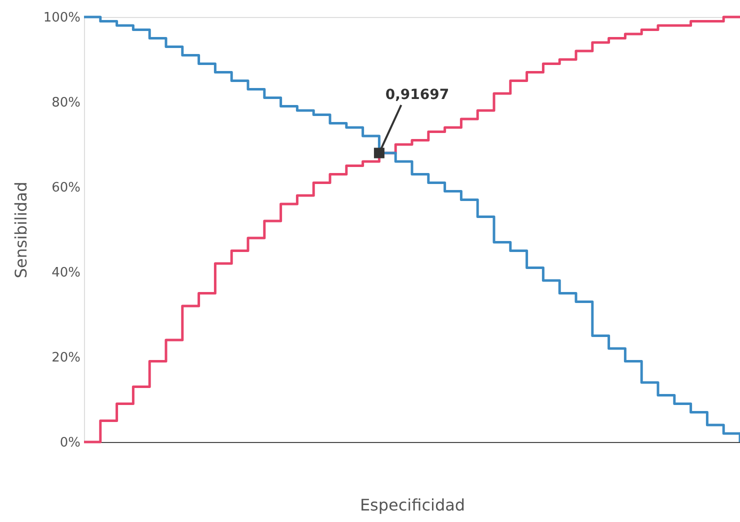 The width and height of the screenshot is (740, 522). What do you see at coordinates (66, 103) in the screenshot?
I see `y-tick-label: 80%` at bounding box center [66, 103].